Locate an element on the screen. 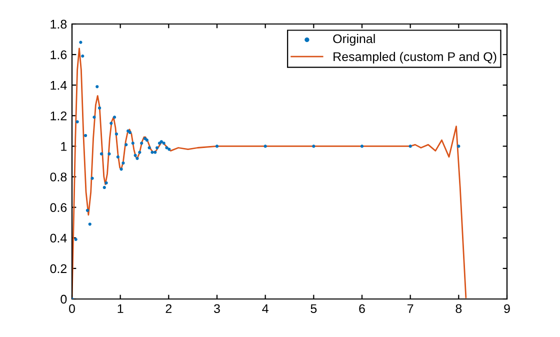 This screenshot has height=337, width=560. y-tick-label: 1.4 is located at coordinates (58, 85).